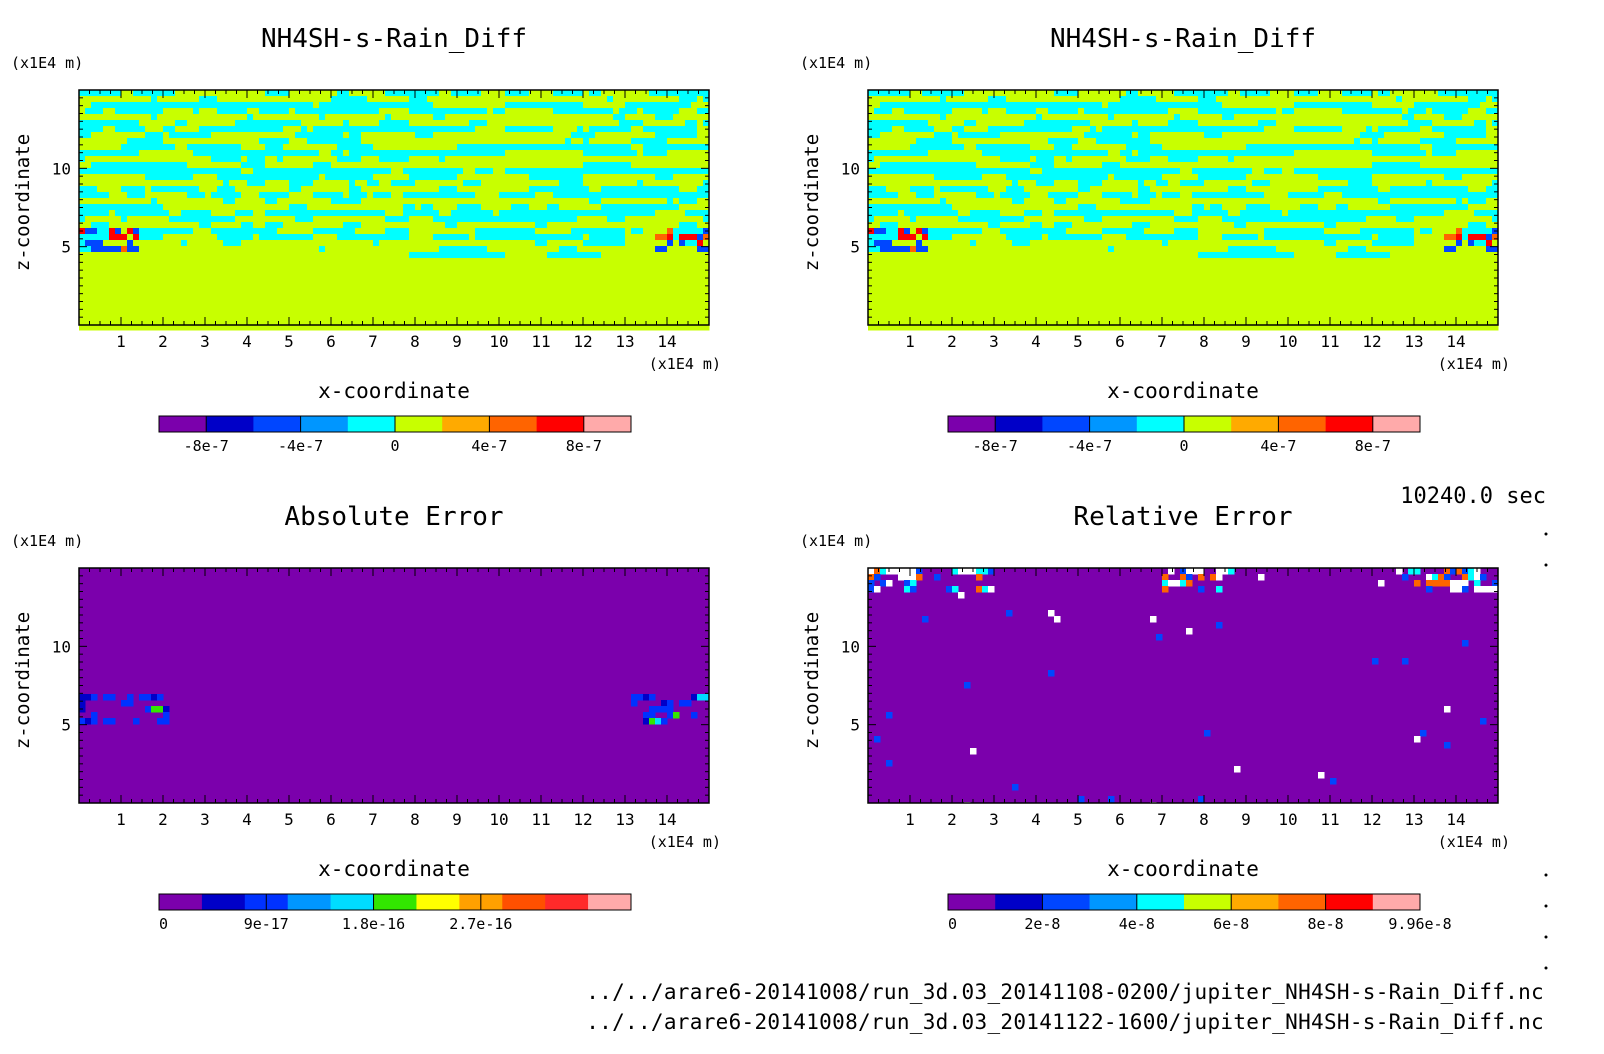 The height and width of the screenshot is (1054, 1604). I want to click on dot-column, so click(1546, 751).